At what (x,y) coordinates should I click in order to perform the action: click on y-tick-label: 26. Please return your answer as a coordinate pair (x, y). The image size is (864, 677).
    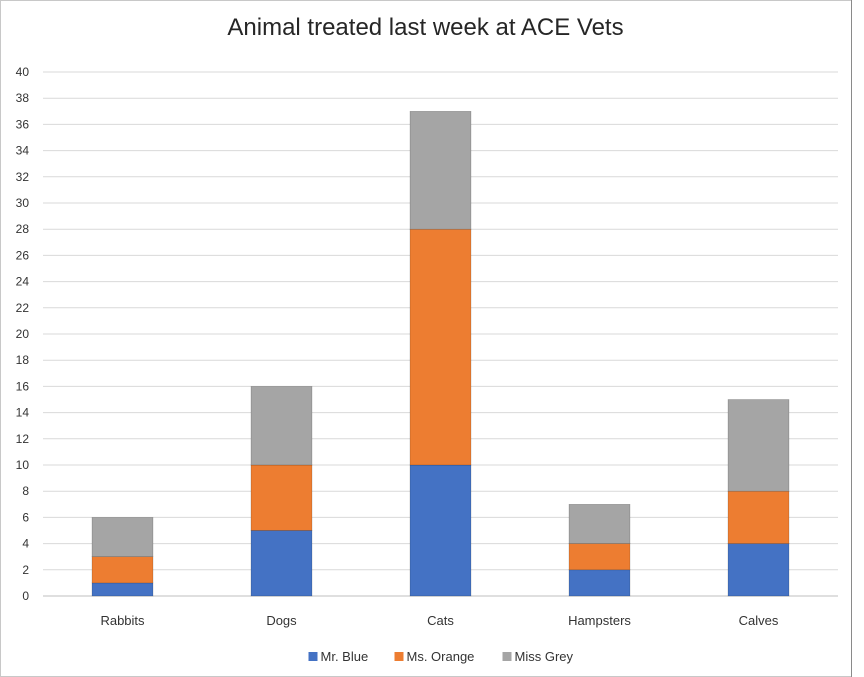
    Looking at the image, I should click on (23, 255).